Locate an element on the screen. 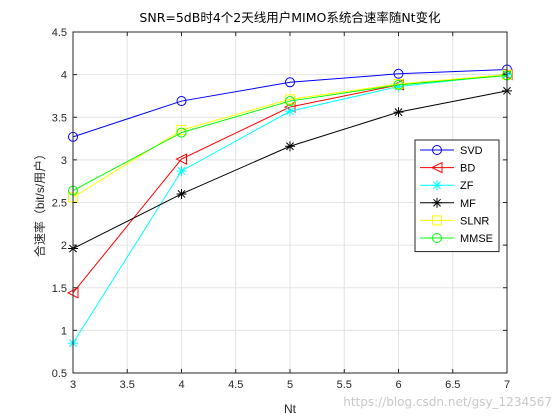 Image resolution: width=560 pixels, height=420 pixels. watermark: https://blog.csdn.net/gsy_1234567 is located at coordinates (447, 402).